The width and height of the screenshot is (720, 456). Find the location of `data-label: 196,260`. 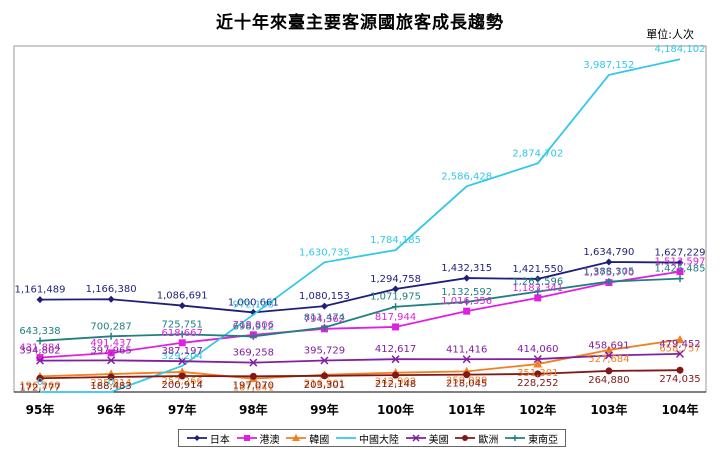

data-label: 196,260 is located at coordinates (39, 385).